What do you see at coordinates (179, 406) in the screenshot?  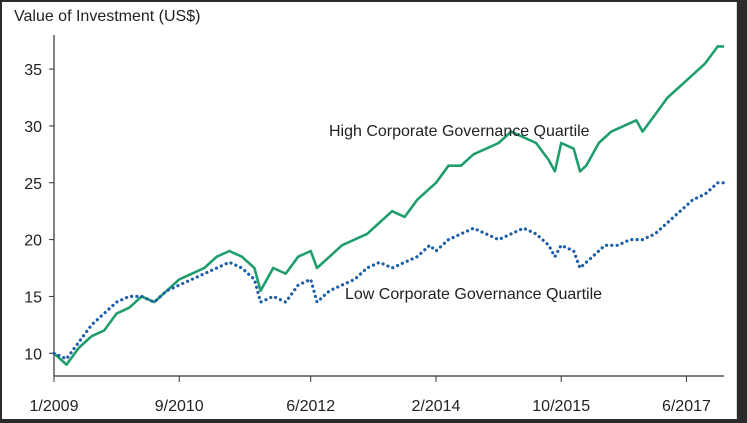 I see `x-tick-label: 9/2010` at bounding box center [179, 406].